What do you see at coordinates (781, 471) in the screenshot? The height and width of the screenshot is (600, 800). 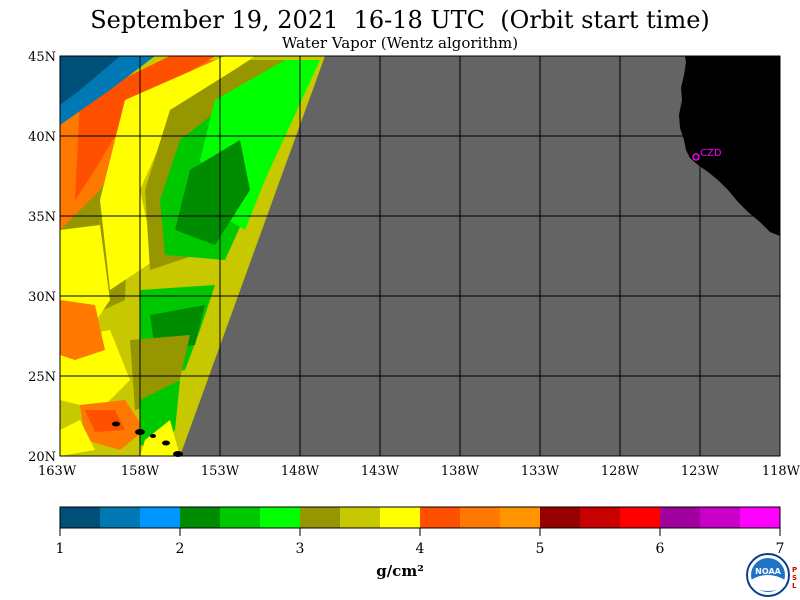 I see `lon-label: 118W` at bounding box center [781, 471].